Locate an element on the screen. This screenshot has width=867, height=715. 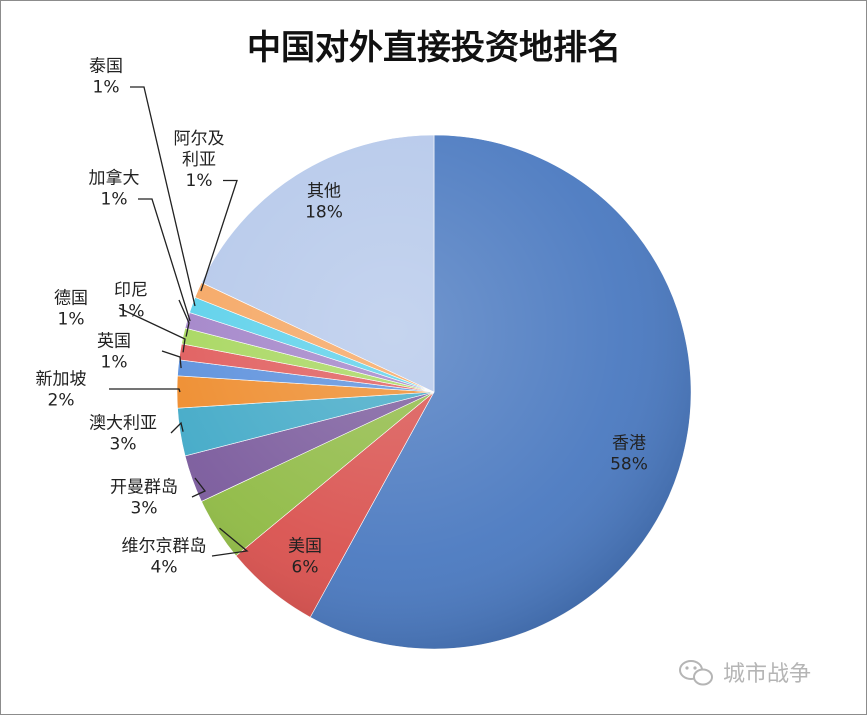
slice-label: 开曼群岛 3% is located at coordinates (144, 498).